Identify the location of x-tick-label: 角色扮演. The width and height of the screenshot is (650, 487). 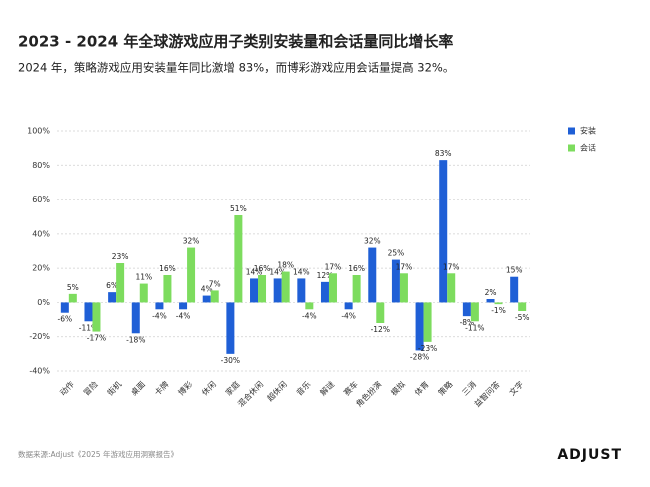
(369, 394).